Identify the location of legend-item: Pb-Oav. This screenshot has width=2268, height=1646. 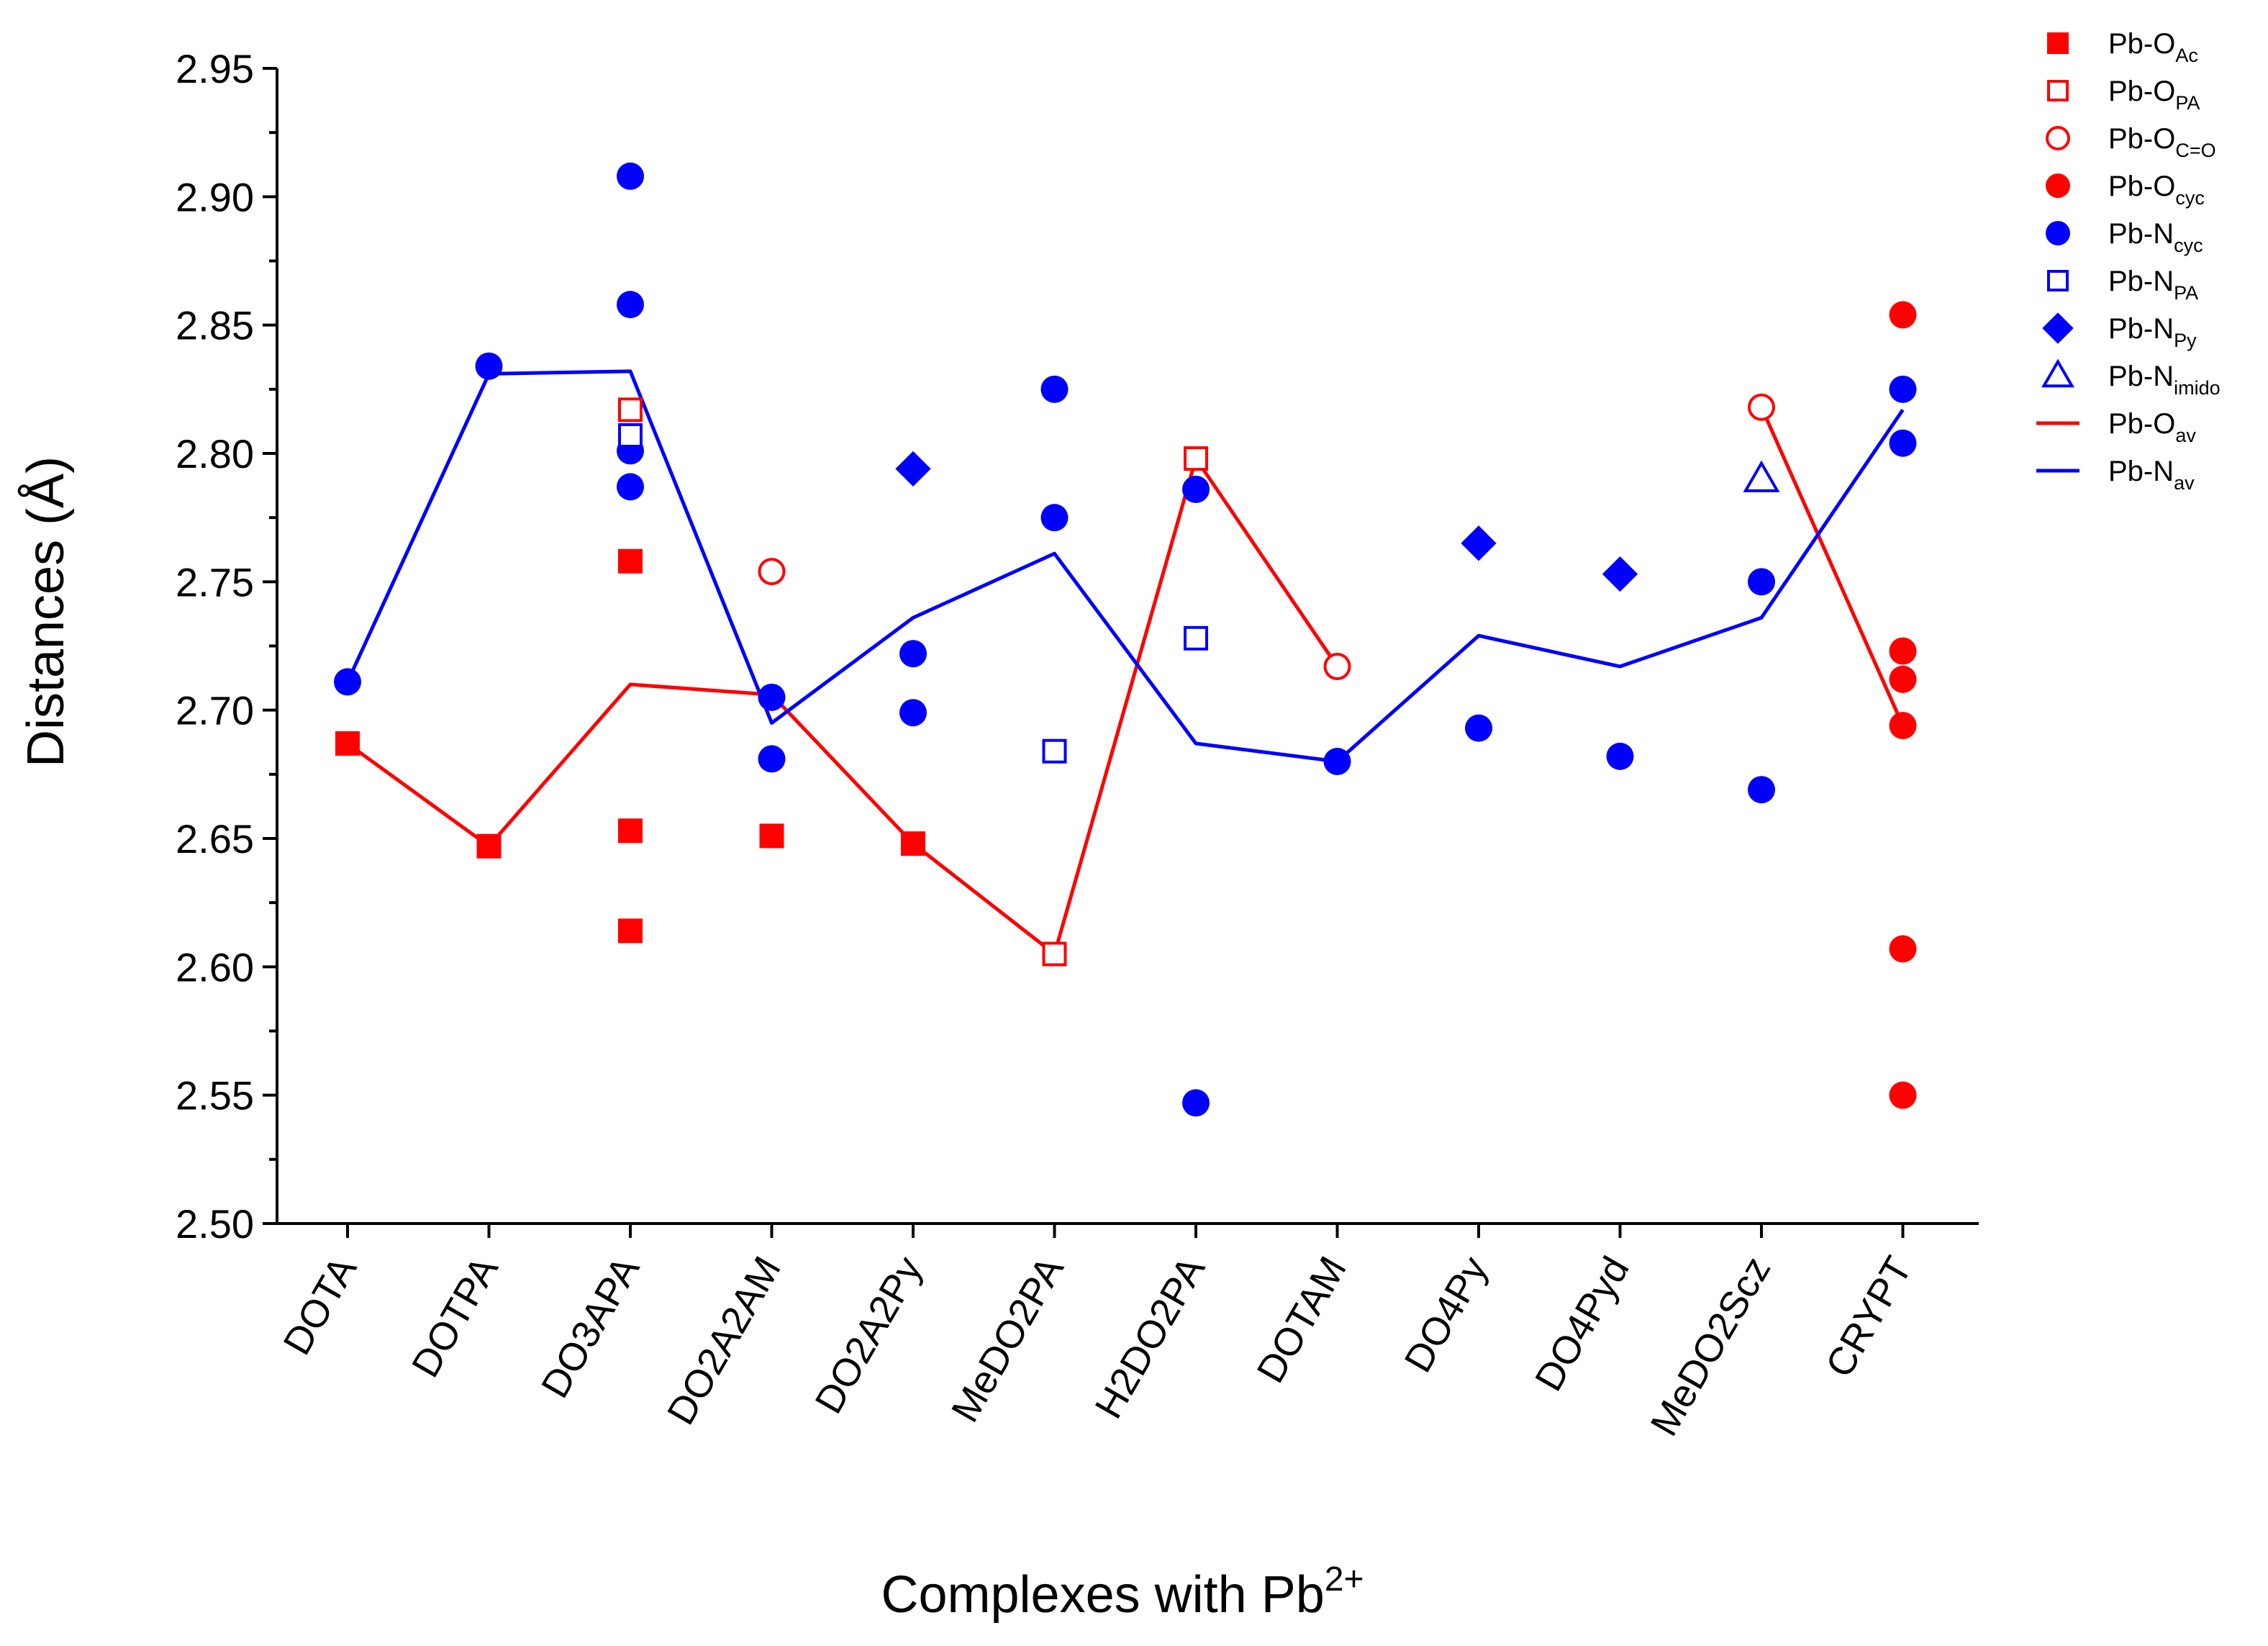
(2116, 427).